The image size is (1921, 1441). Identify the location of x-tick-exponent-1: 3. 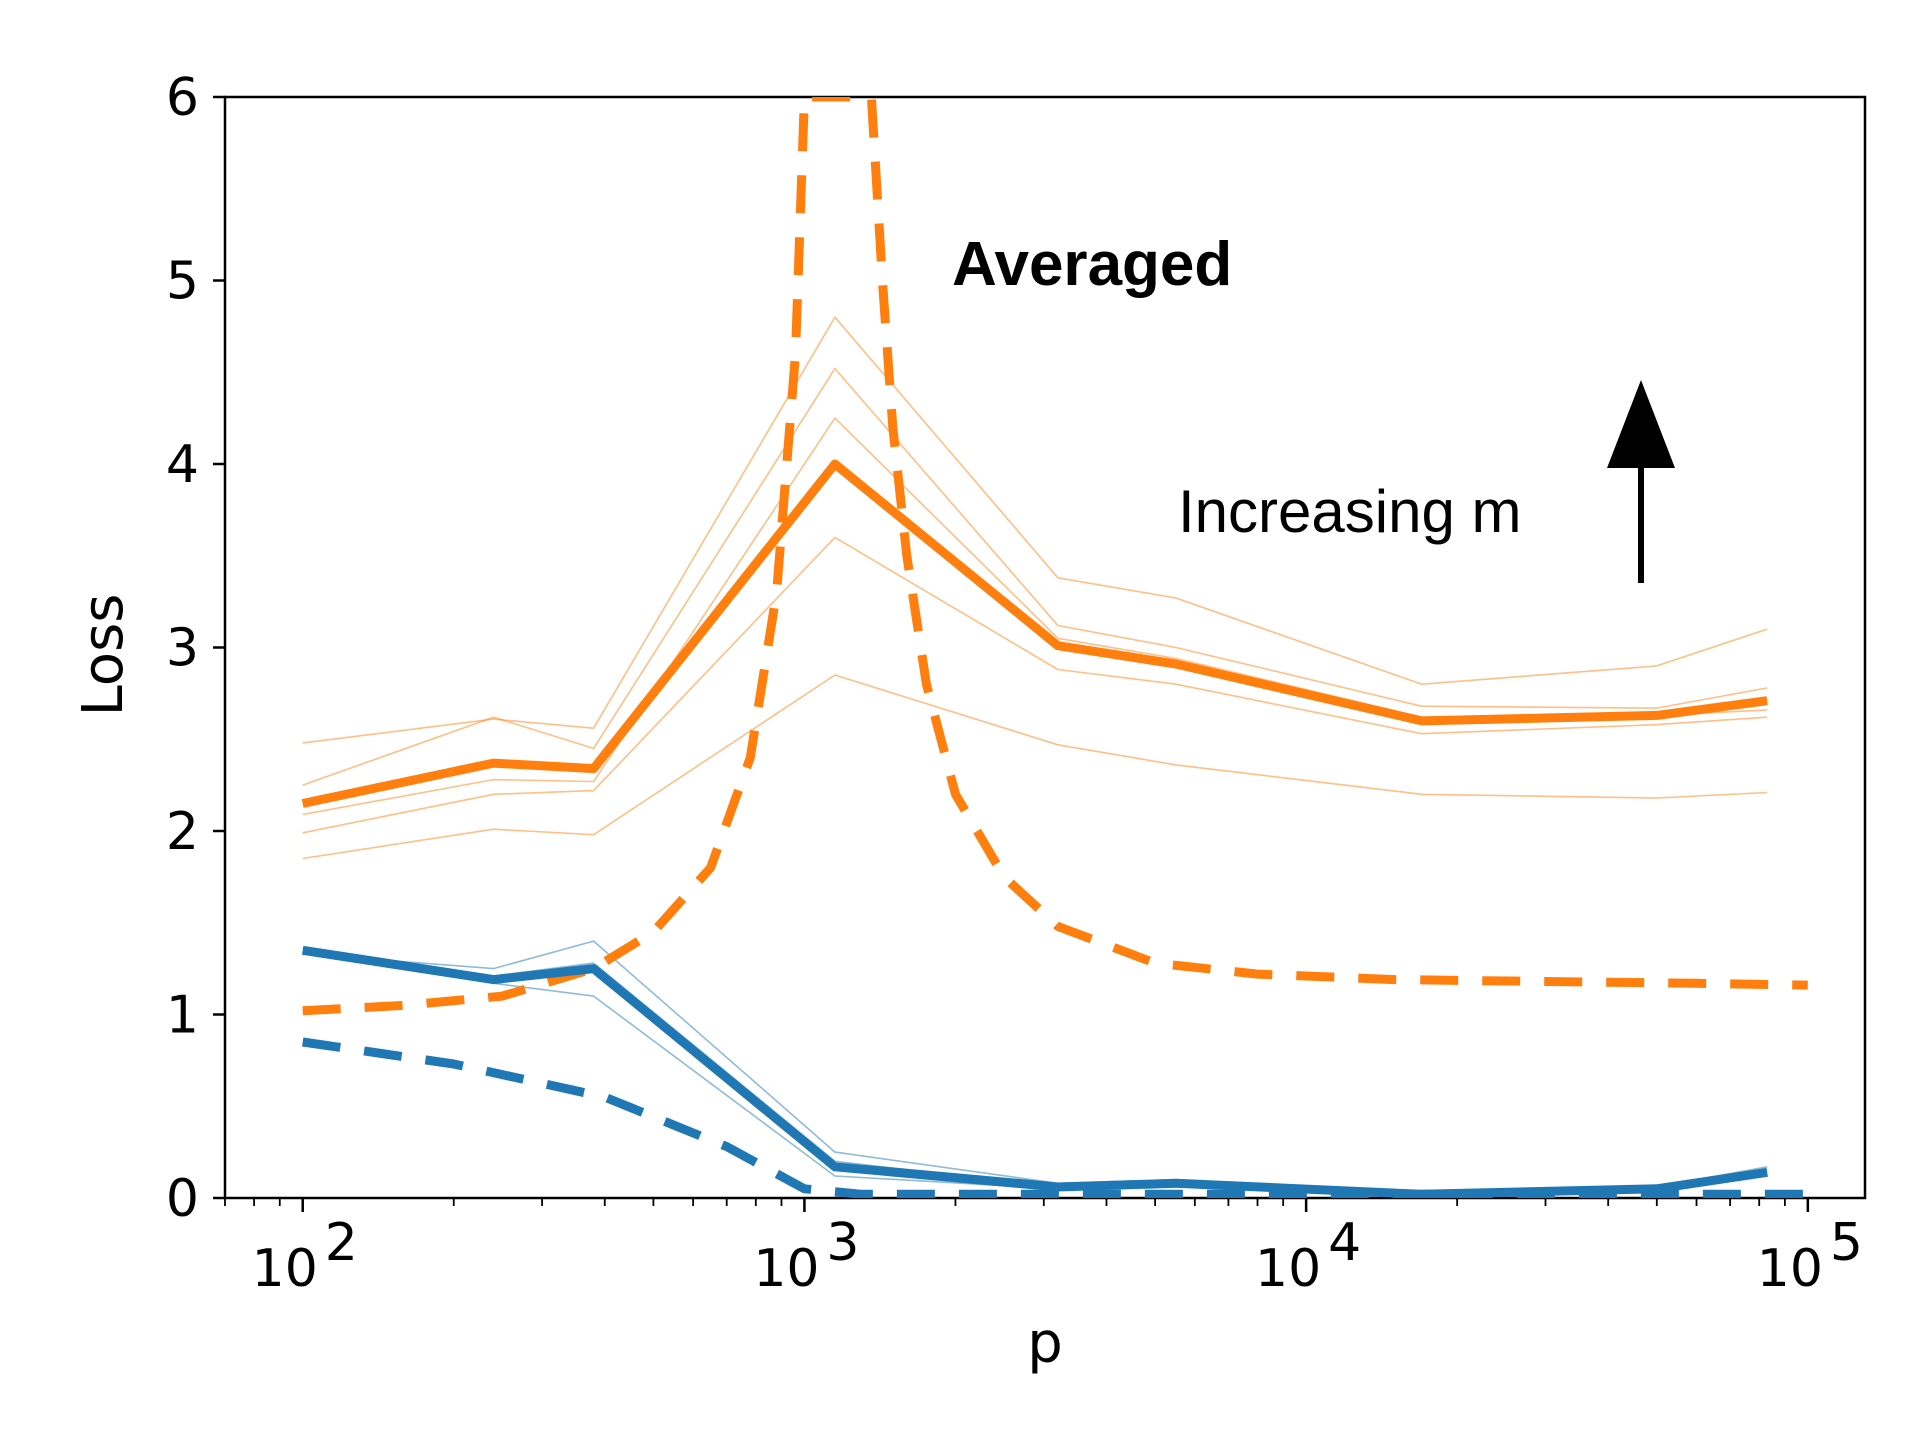
(842, 1243).